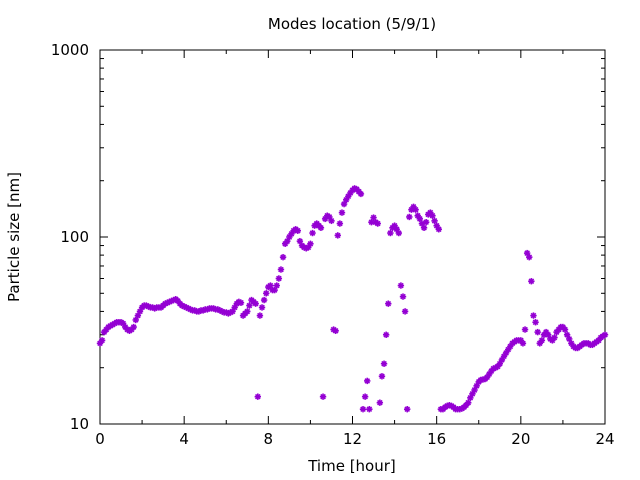 Image resolution: width=640 pixels, height=480 pixels. I want to click on x-axis-label: Time [hour], so click(351, 466).